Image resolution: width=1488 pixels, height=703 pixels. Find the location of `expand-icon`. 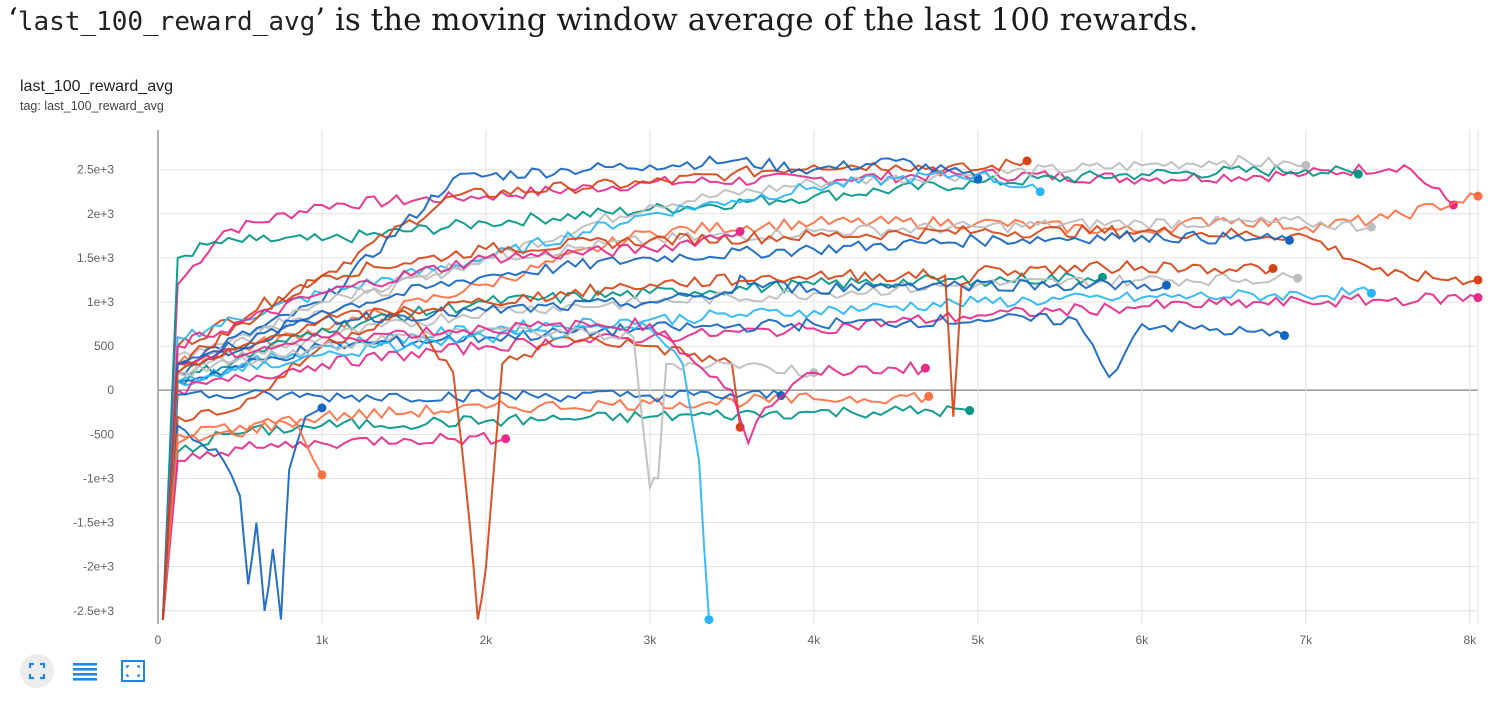

expand-icon is located at coordinates (133, 671).